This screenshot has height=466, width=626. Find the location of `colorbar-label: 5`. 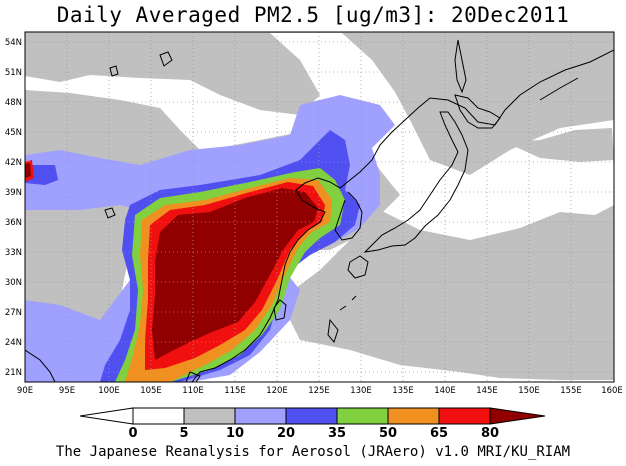

colorbar-label: 5 is located at coordinates (183, 433).